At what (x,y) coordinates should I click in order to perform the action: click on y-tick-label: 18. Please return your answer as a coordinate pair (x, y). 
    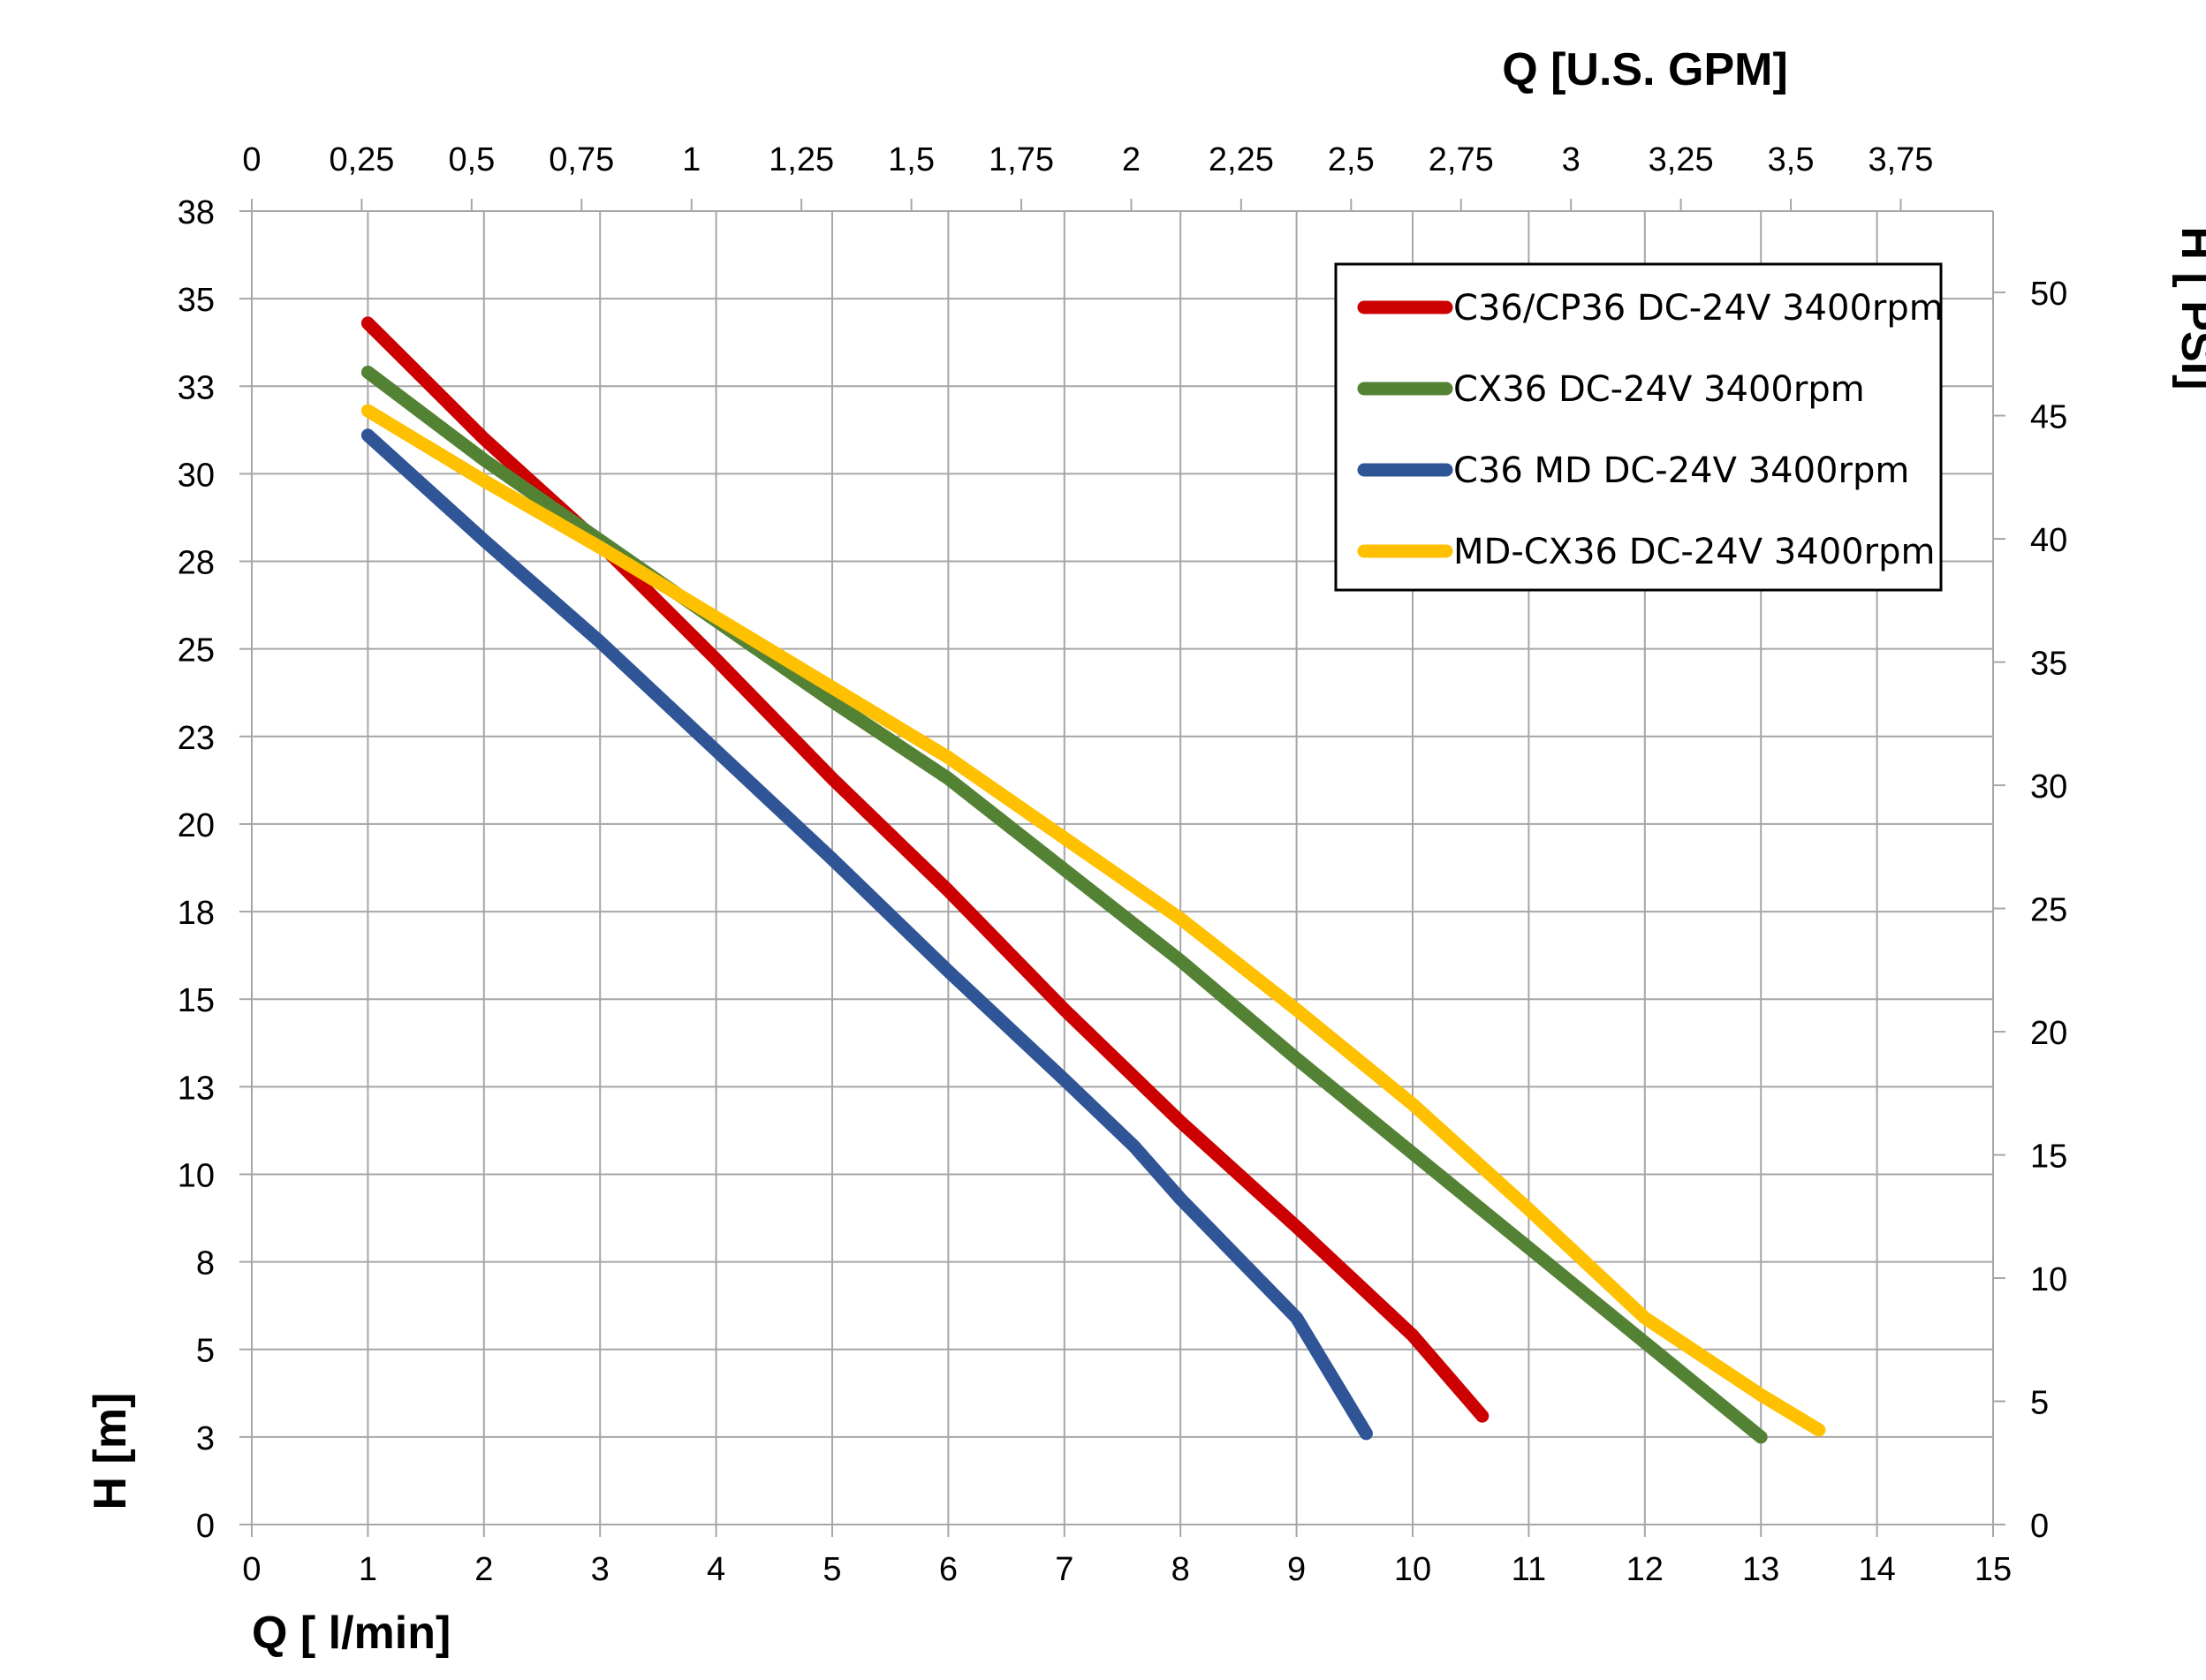
    Looking at the image, I should click on (196, 913).